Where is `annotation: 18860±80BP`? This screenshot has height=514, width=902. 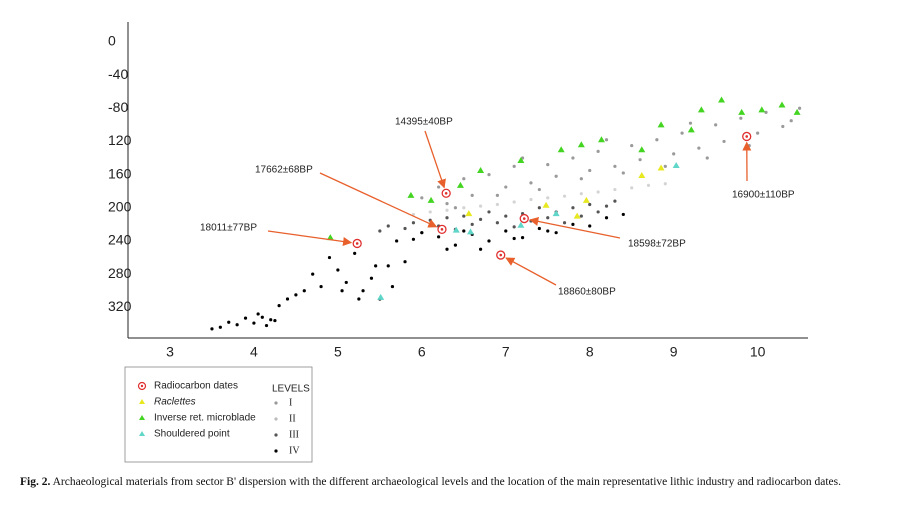
annotation: 18860±80BP is located at coordinates (587, 292).